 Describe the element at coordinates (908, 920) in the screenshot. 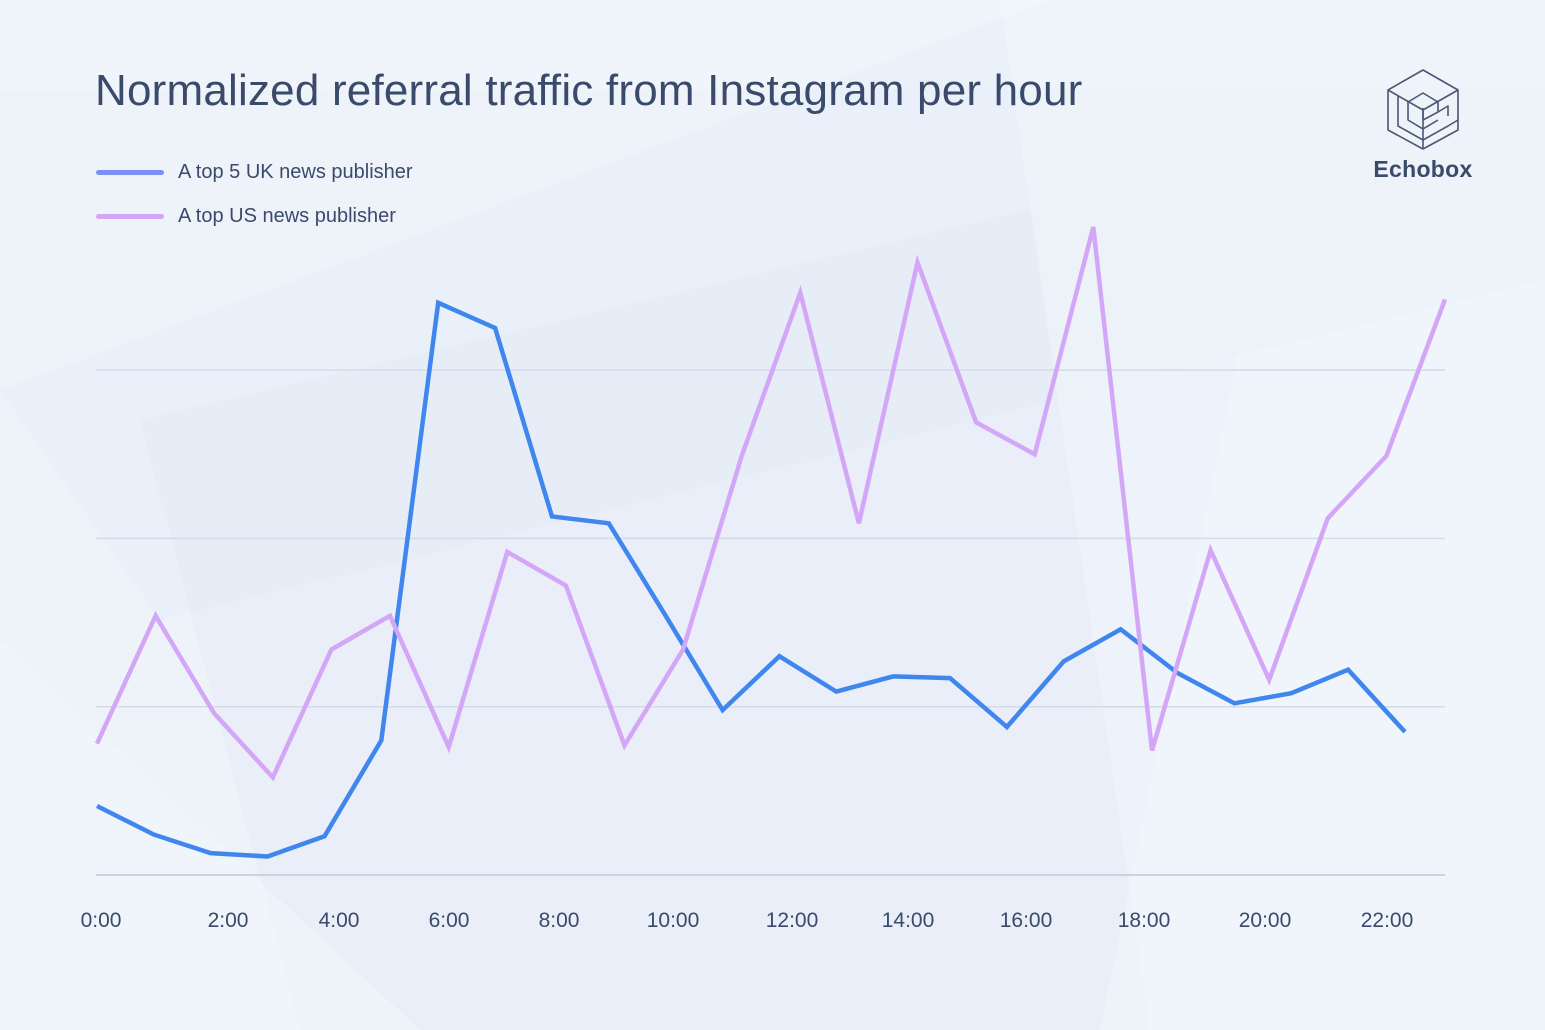

I see `x-tick-label: 14:00` at that location.